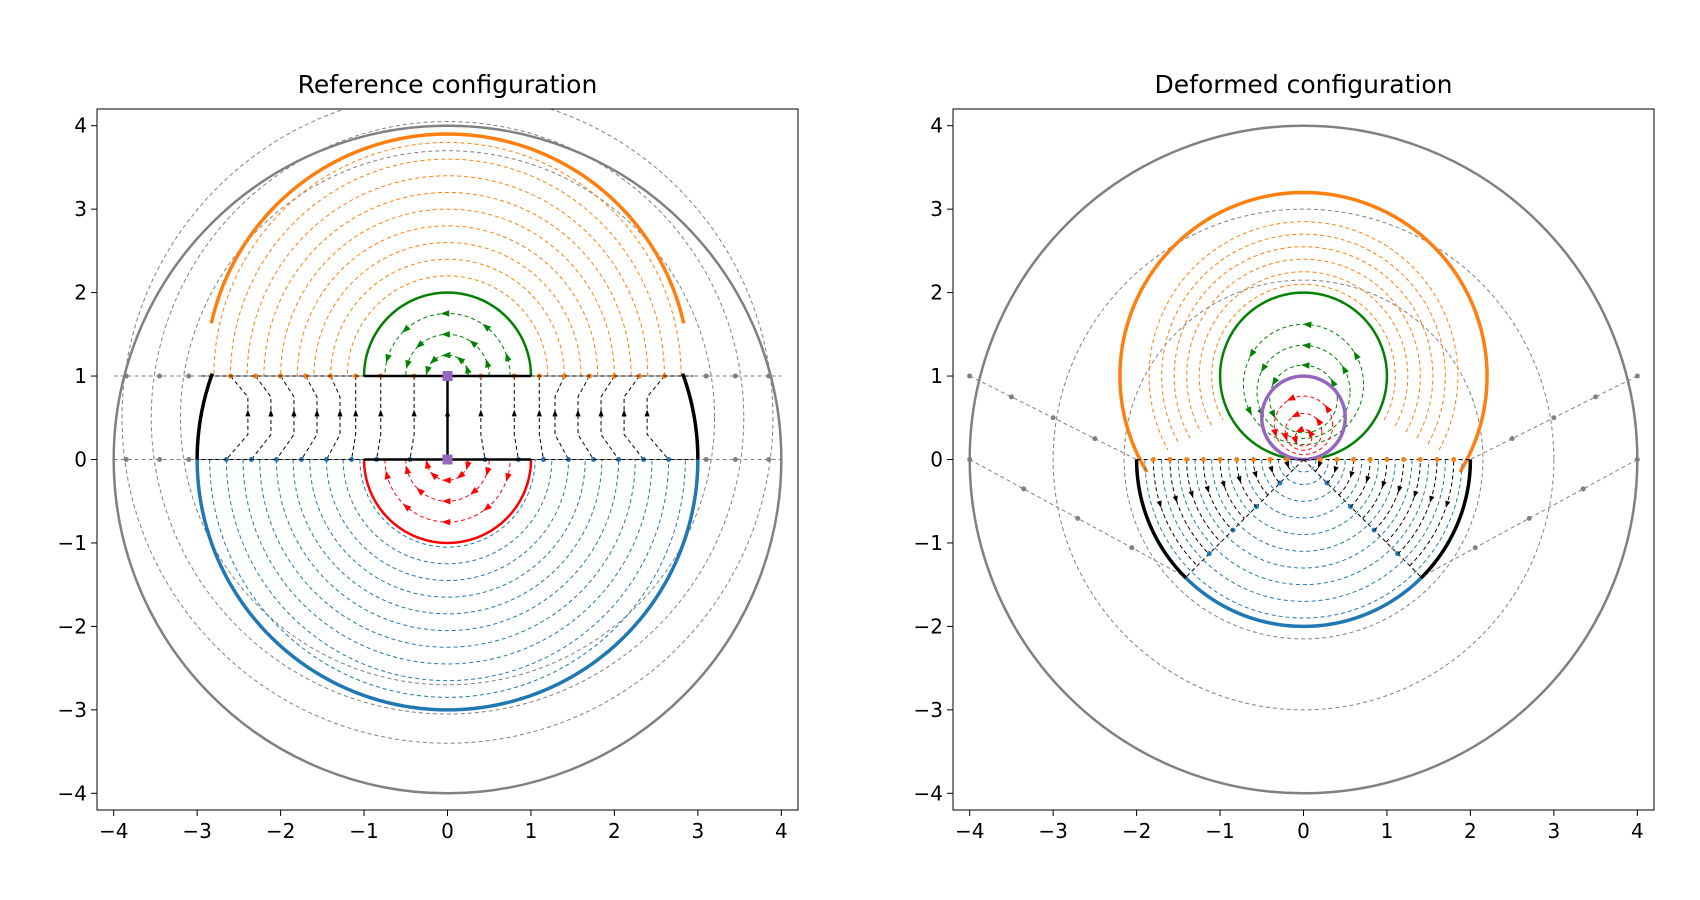  I want to click on y-tick-label: 1, so click(80, 376).